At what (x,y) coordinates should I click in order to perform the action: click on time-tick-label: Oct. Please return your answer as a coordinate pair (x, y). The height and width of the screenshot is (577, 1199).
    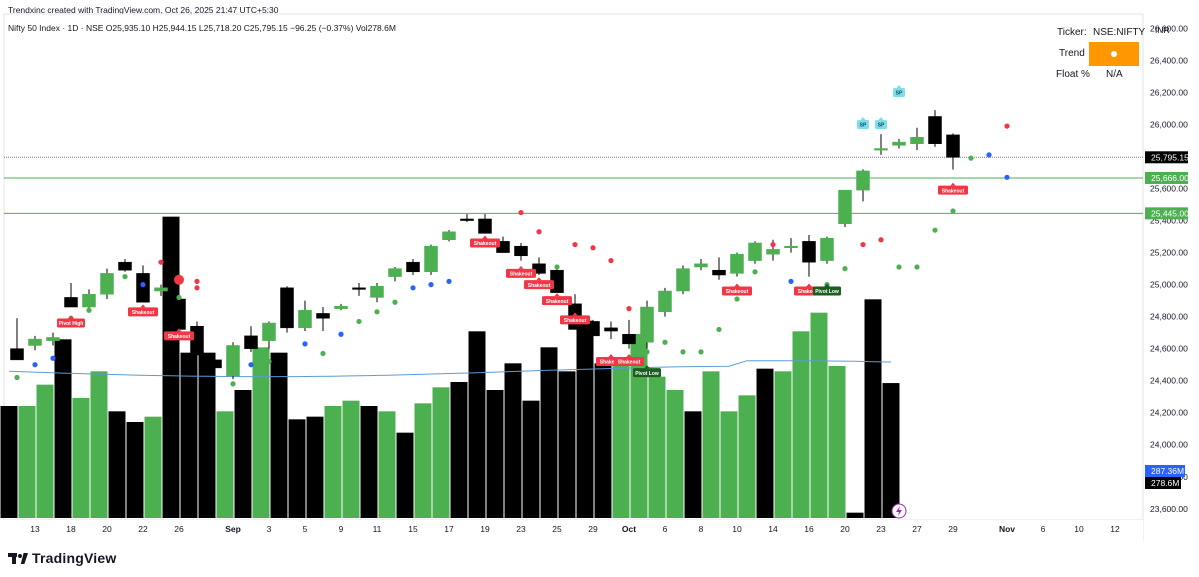
    Looking at the image, I should click on (629, 529).